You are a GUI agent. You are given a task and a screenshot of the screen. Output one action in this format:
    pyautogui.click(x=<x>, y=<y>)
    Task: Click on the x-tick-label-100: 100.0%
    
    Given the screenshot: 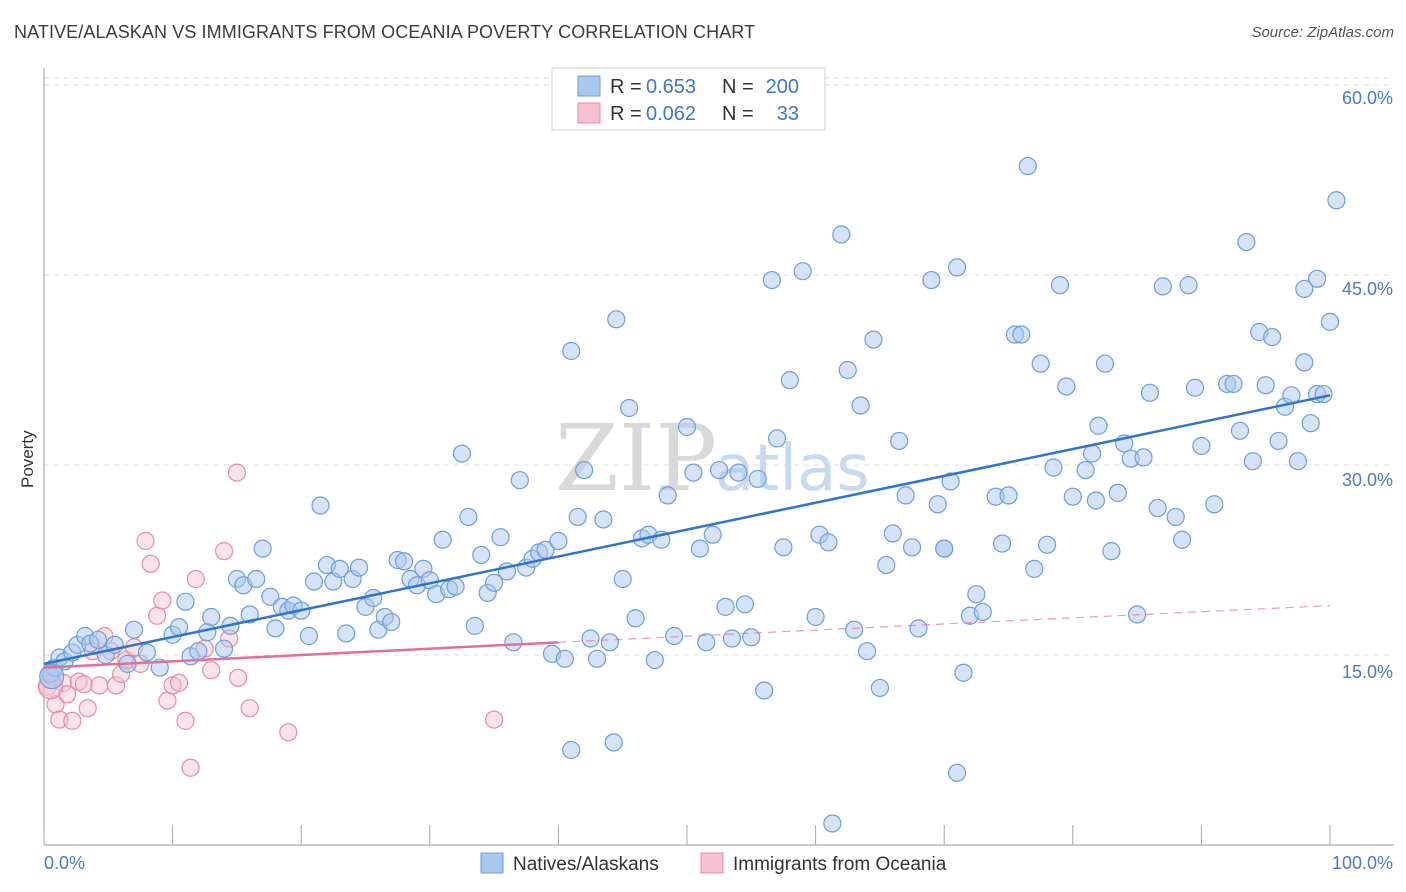 What is the action you would take?
    pyautogui.click(x=1362, y=863)
    